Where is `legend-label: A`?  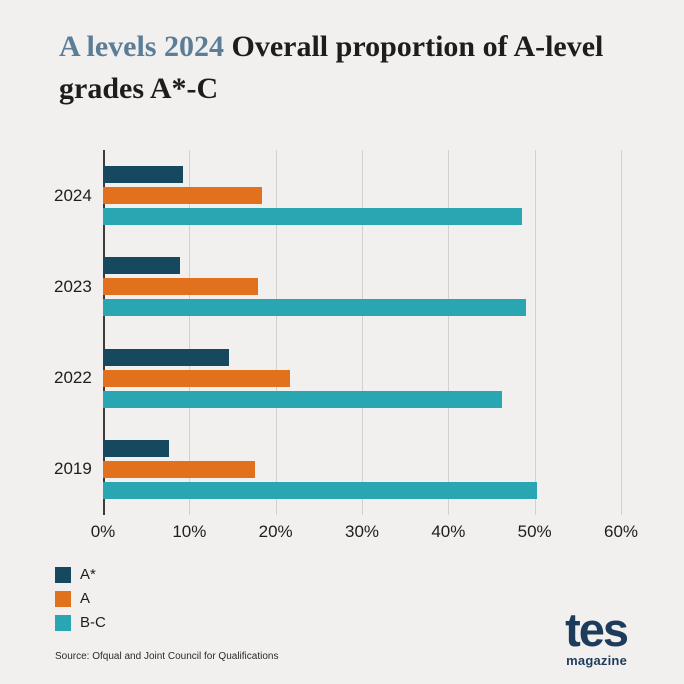 legend-label: A is located at coordinates (85, 598).